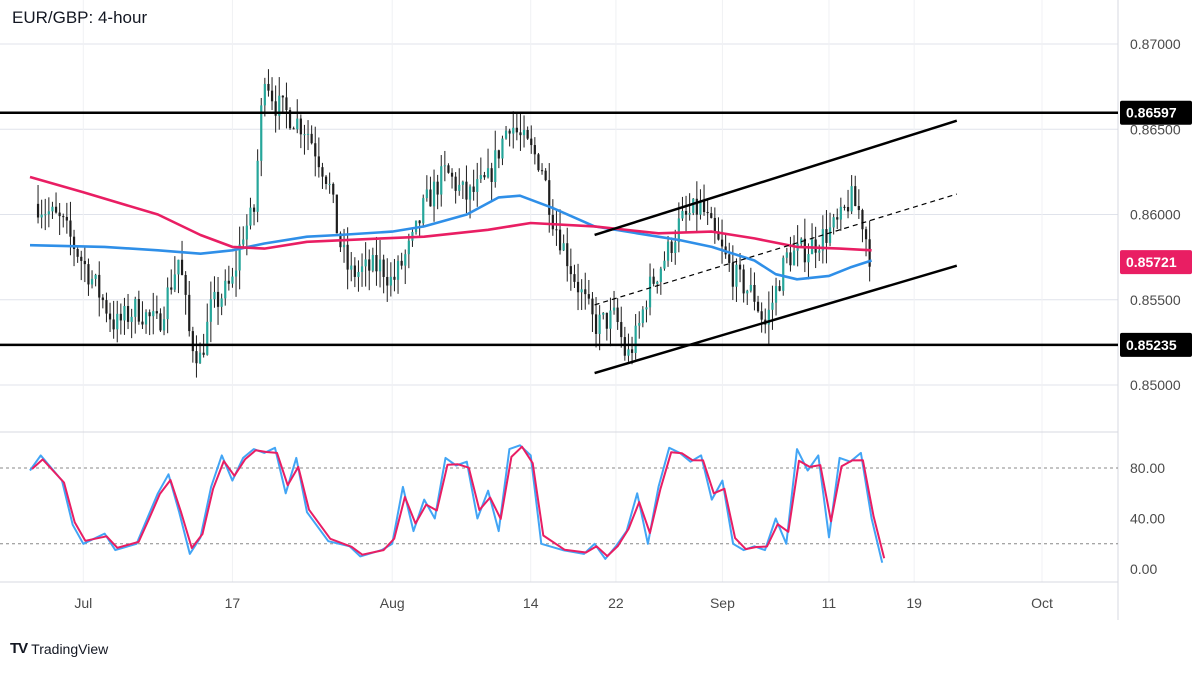 The height and width of the screenshot is (675, 1200). What do you see at coordinates (1155, 300) in the screenshot?
I see `price-tick-label: 0.85500` at bounding box center [1155, 300].